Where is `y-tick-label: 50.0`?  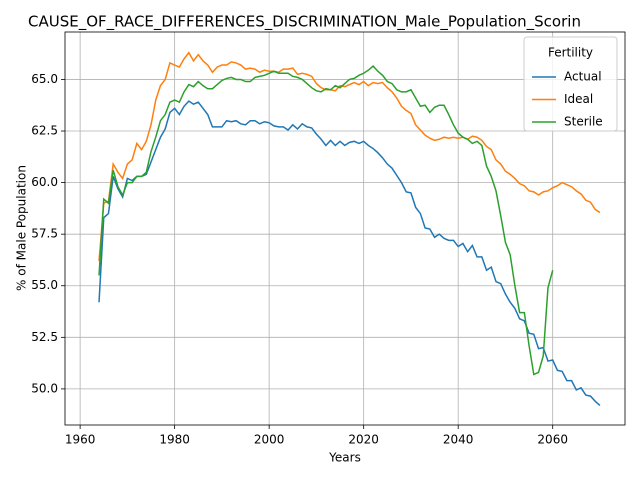 y-tick-label: 50.0 is located at coordinates (44, 388).